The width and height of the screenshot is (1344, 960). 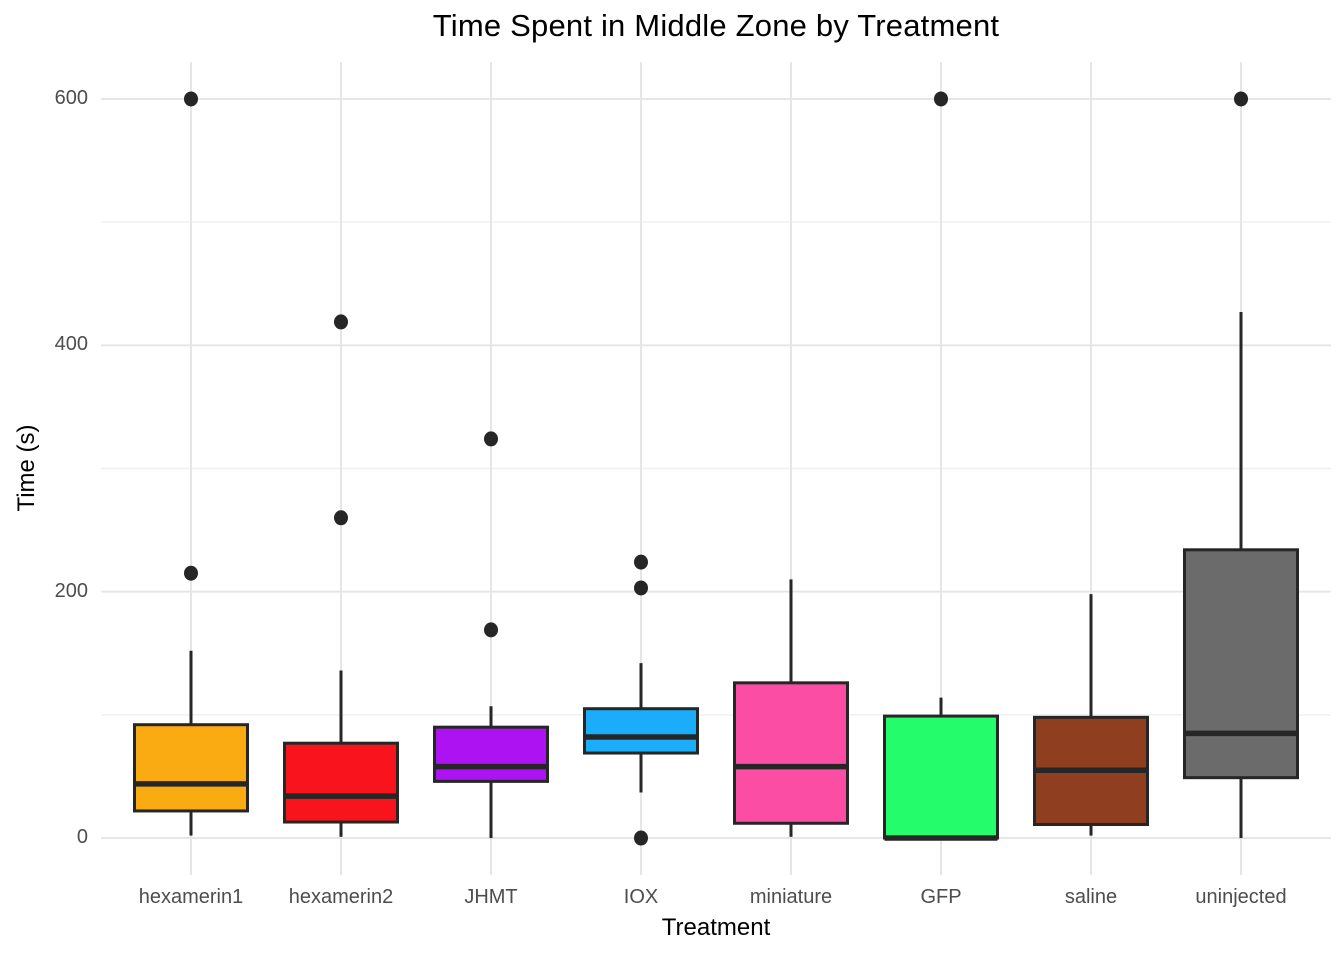 I want to click on x-axis-title: Treatment, so click(x=716, y=927).